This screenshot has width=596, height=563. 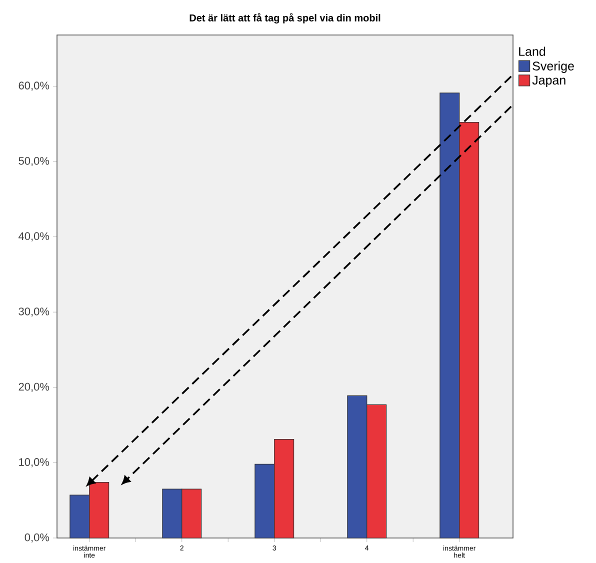 What do you see at coordinates (34, 161) in the screenshot?
I see `y-tick-label: 50,0%` at bounding box center [34, 161].